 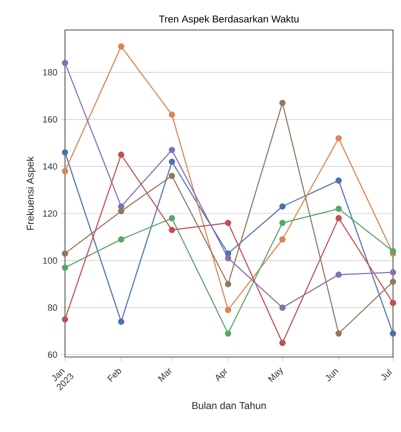 I want to click on x-axis-title: Bulan dan Tahun, so click(x=229, y=406).